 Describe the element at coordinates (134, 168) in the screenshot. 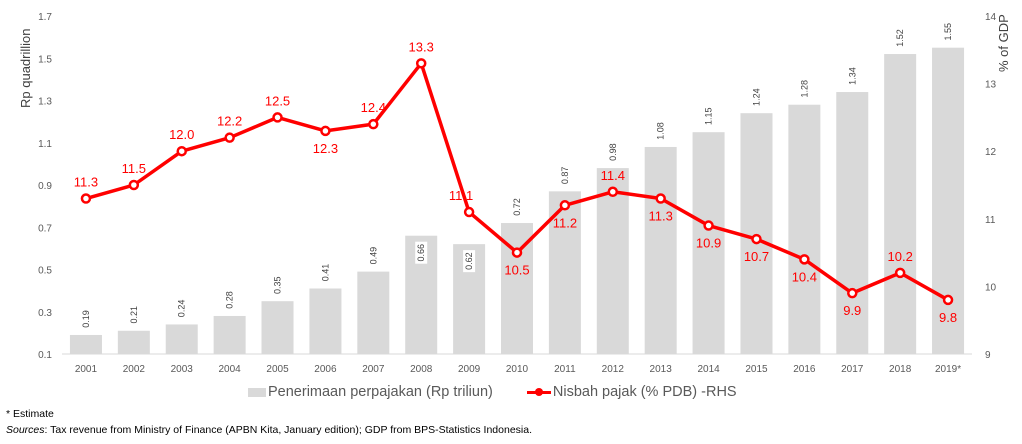

I see `line-value-label: 11.5` at that location.